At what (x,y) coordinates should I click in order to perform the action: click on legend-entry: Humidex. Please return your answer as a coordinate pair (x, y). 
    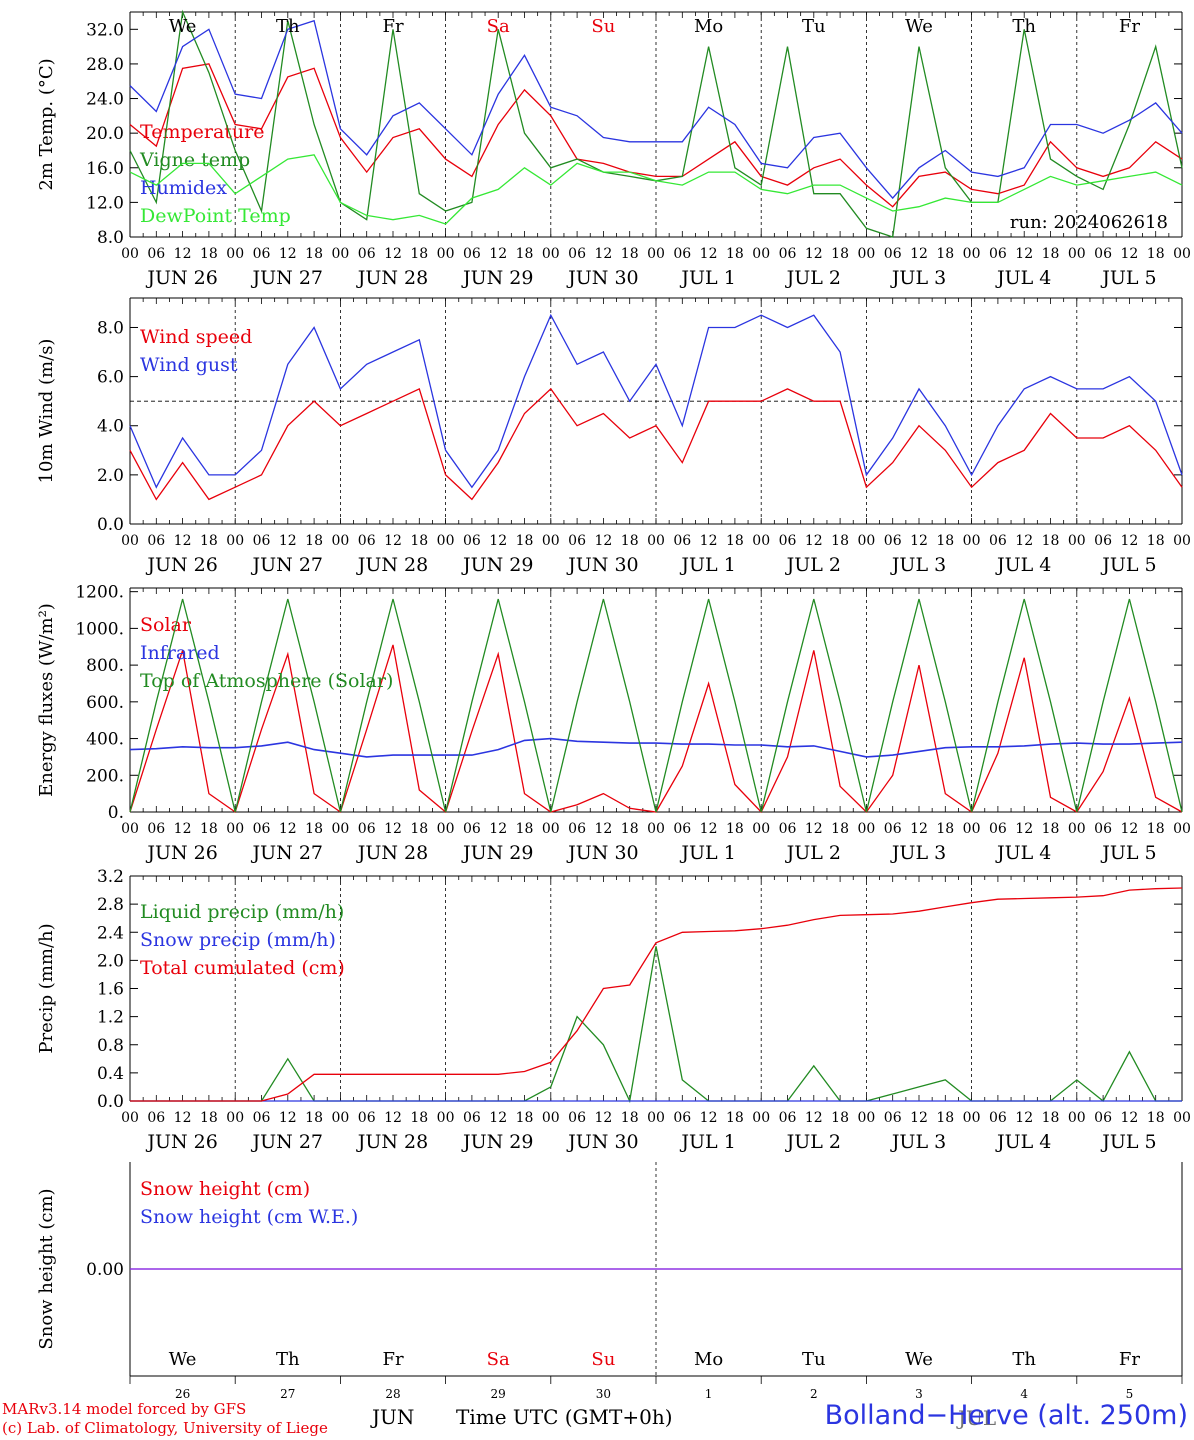
    Looking at the image, I should click on (183, 188).